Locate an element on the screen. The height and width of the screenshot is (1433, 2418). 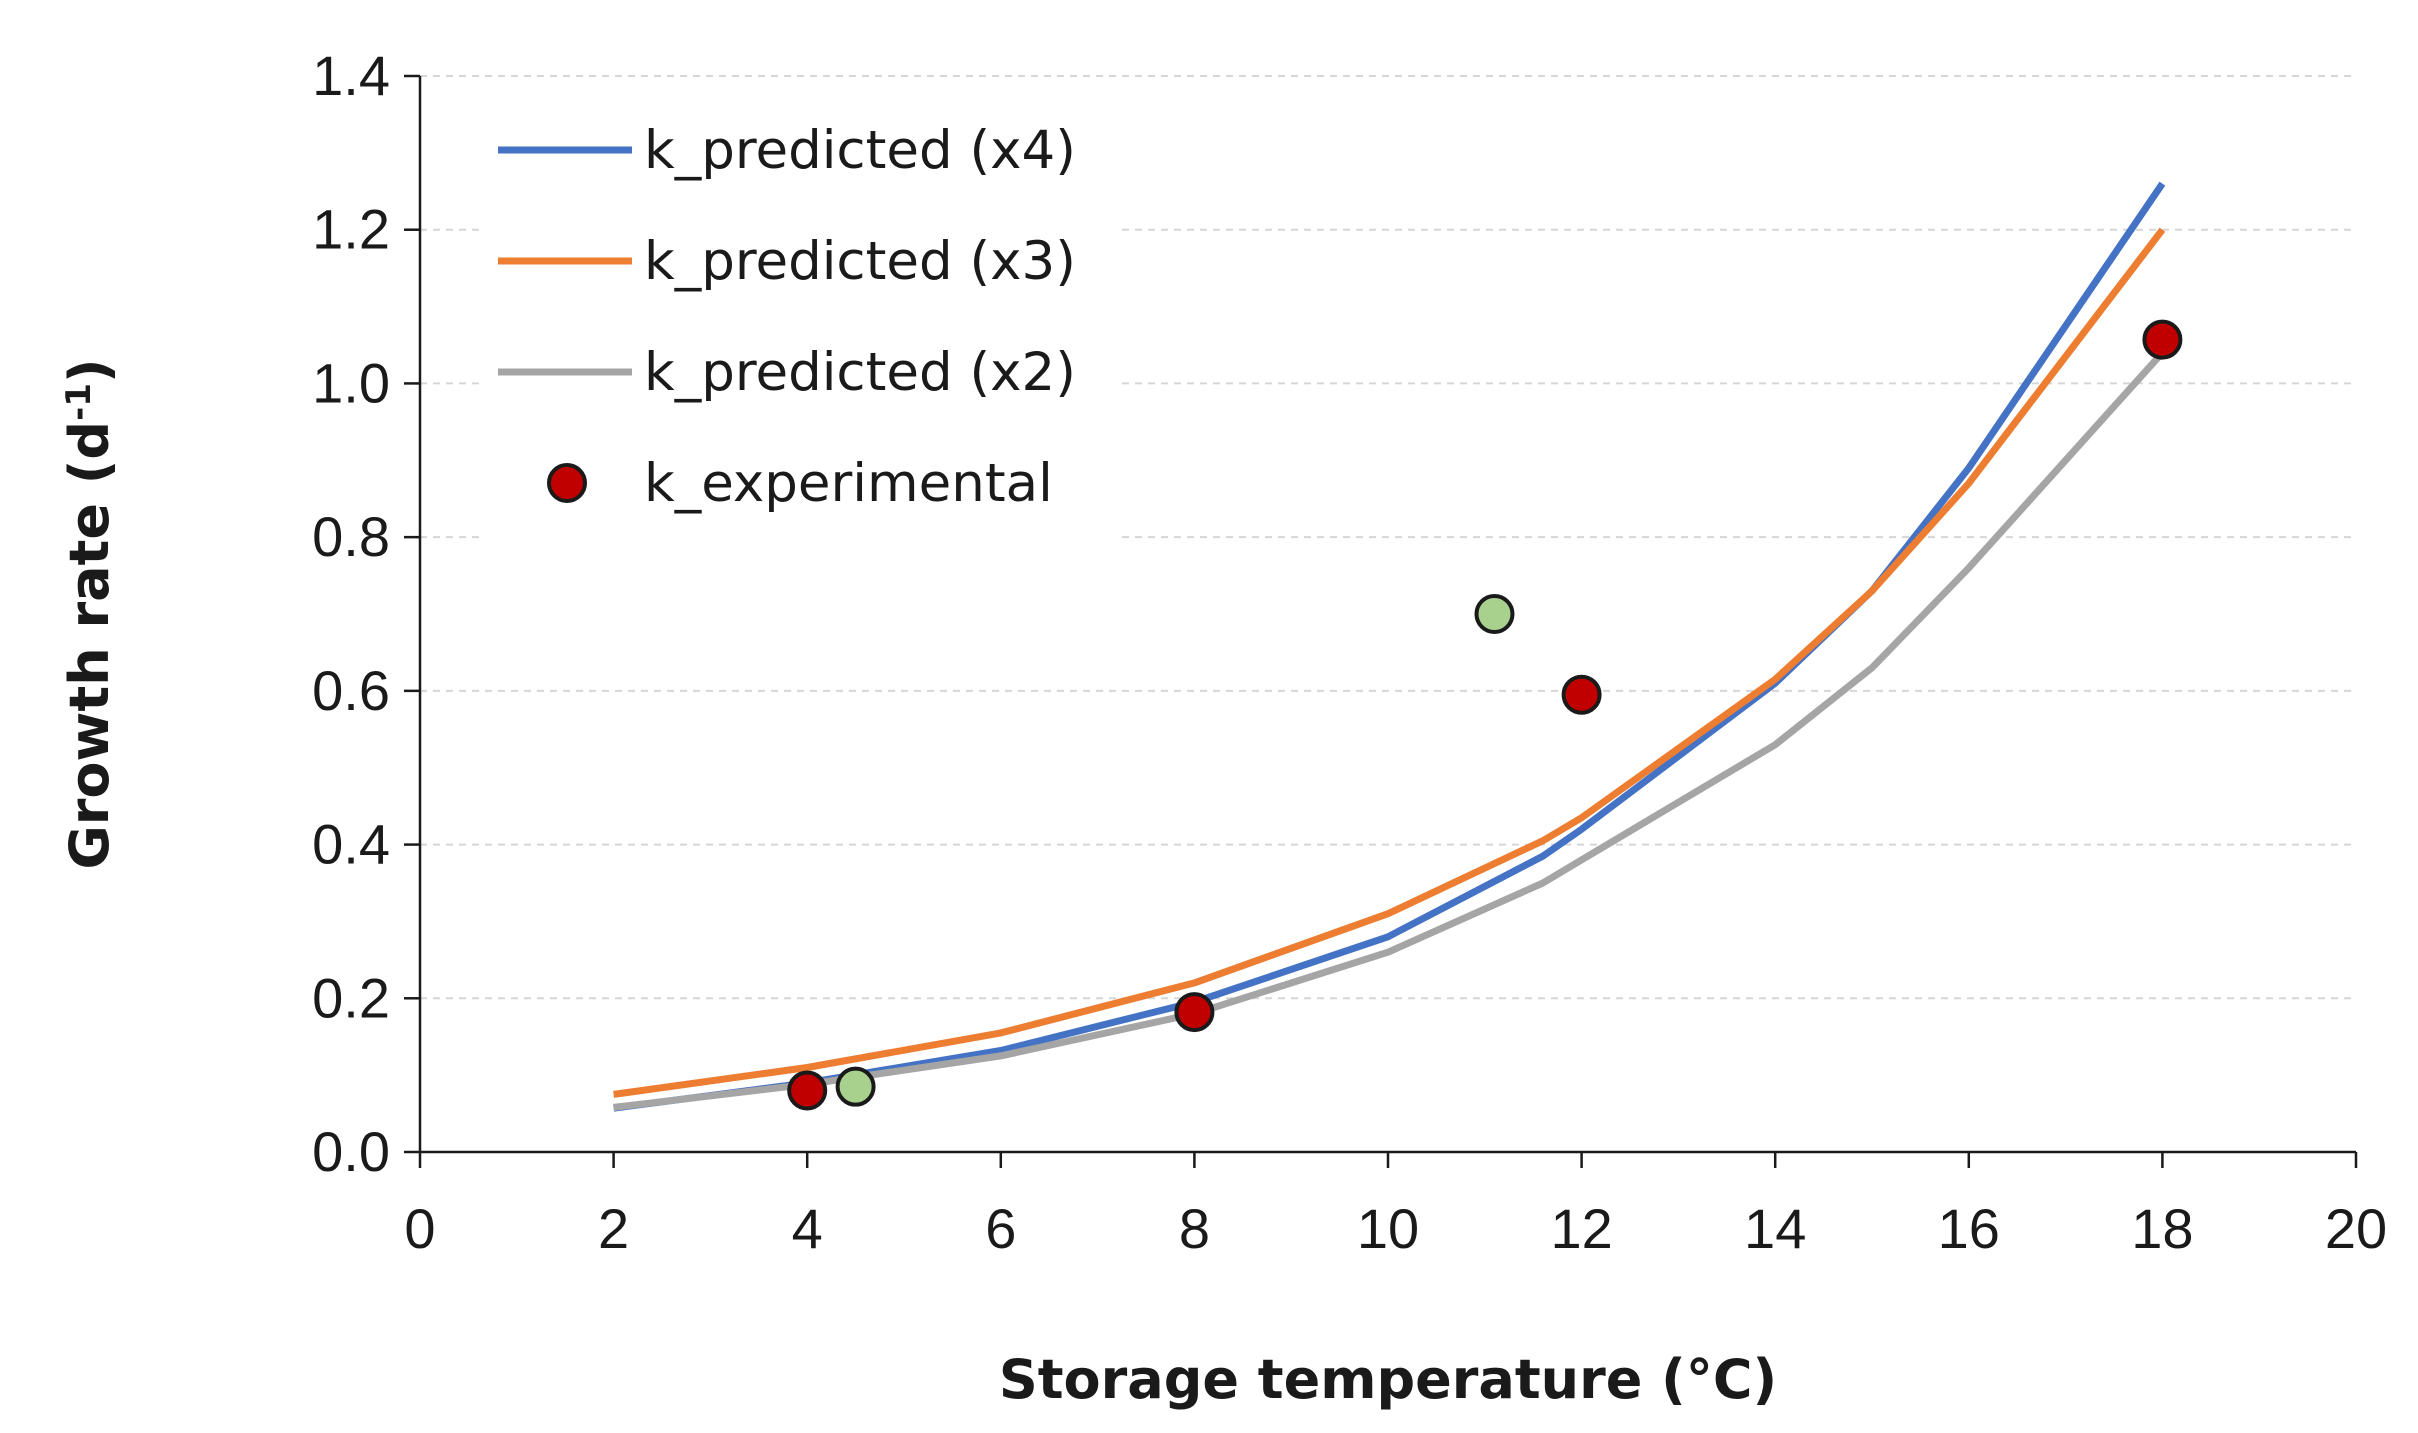
y-axis-title: Growth rate (d-1) is located at coordinates (89, 613).